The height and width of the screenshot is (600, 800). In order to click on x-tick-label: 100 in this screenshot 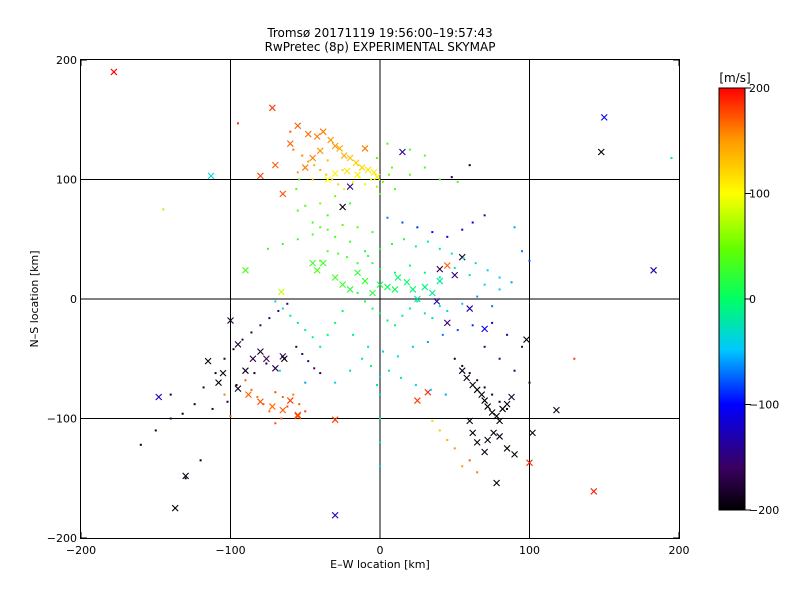, I will do `click(529, 550)`.